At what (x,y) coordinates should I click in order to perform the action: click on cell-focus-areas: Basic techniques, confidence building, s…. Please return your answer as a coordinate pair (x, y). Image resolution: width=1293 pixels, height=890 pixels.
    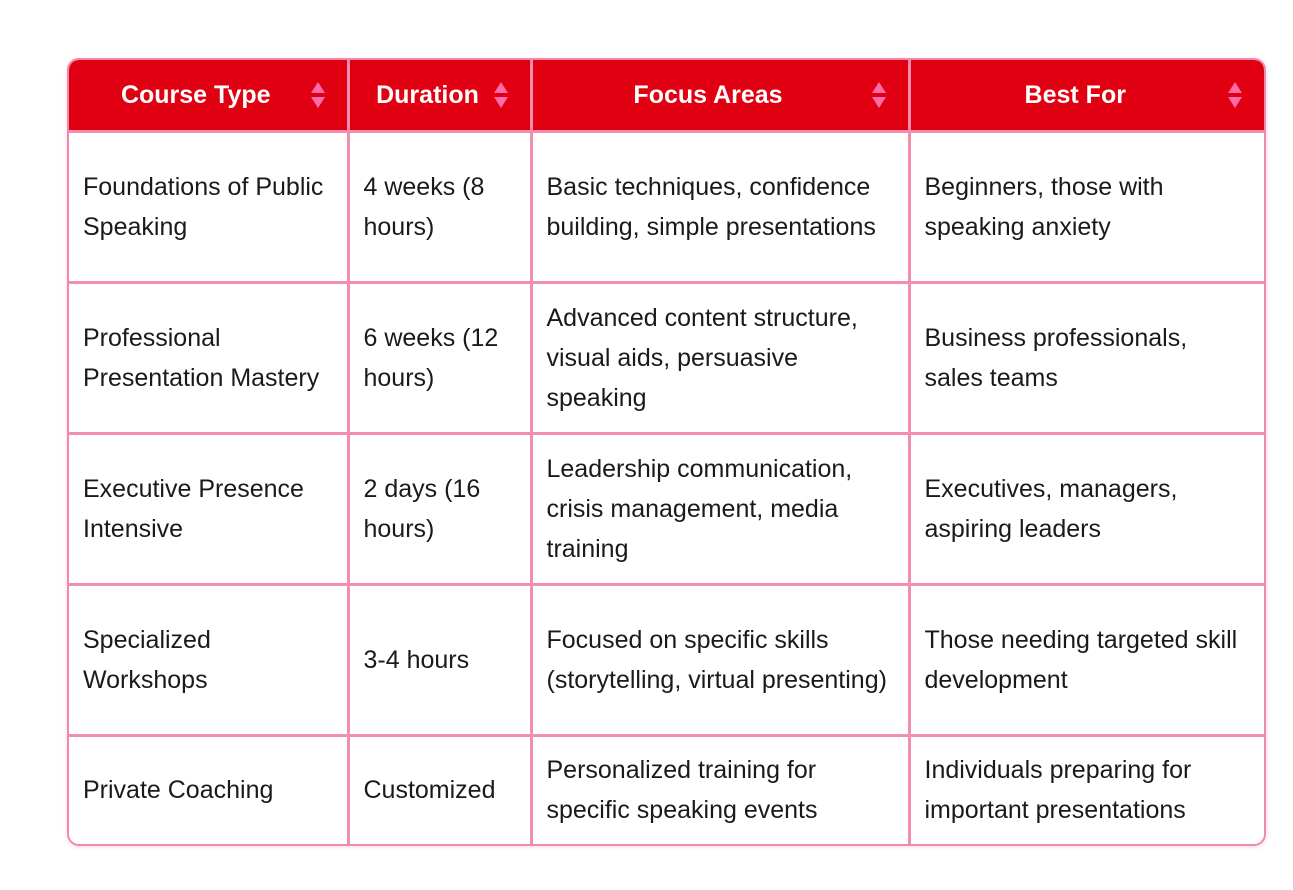
    Looking at the image, I should click on (721, 207).